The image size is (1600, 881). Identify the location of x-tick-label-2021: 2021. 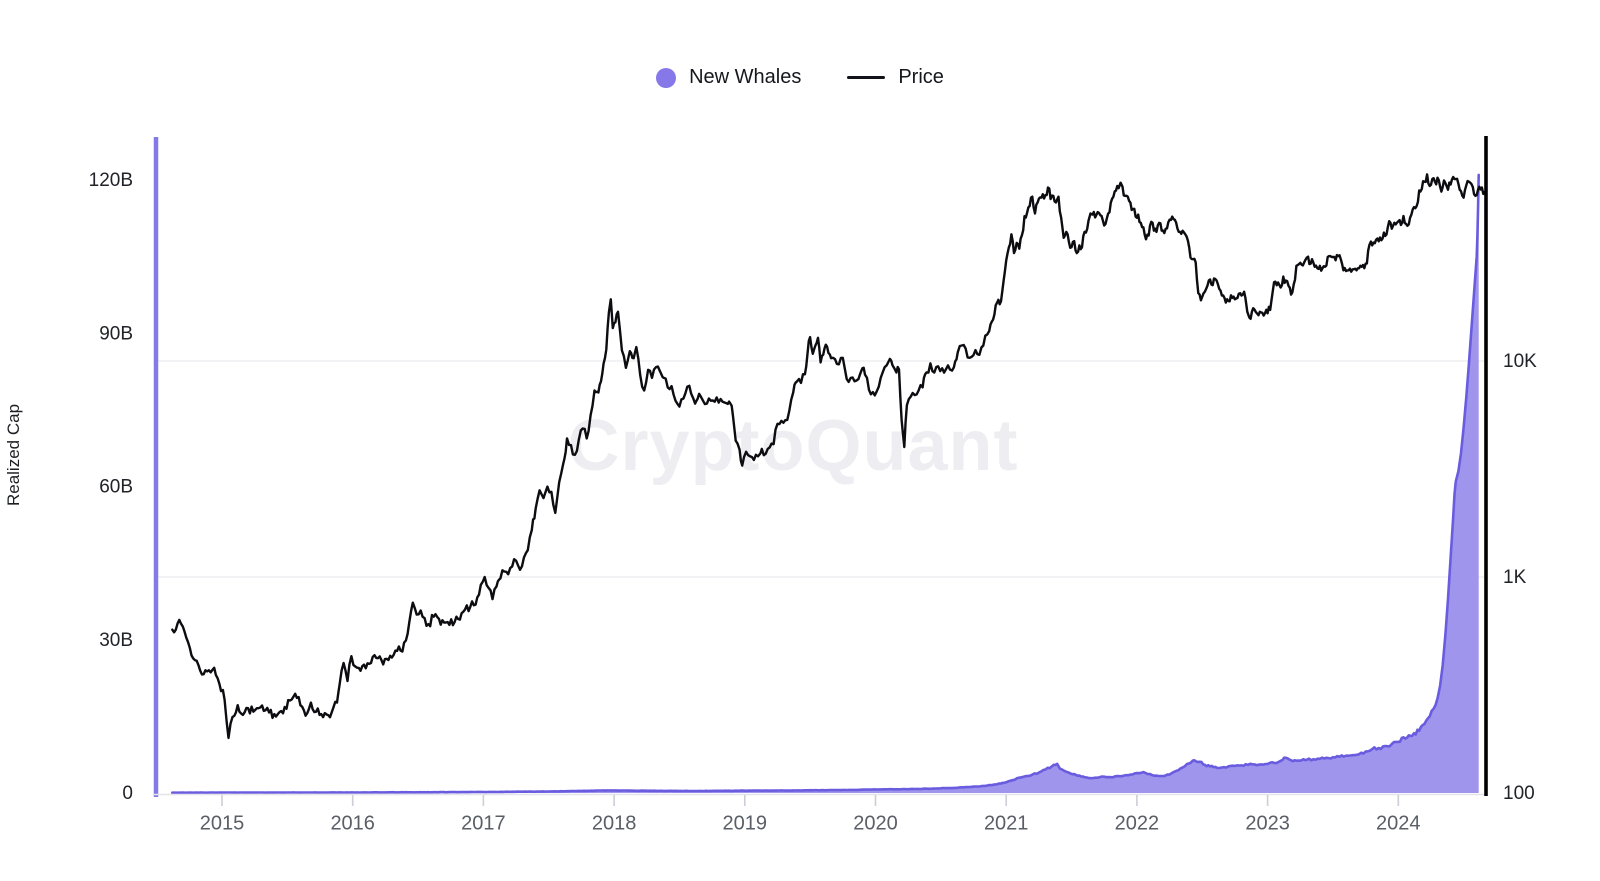
(1006, 823).